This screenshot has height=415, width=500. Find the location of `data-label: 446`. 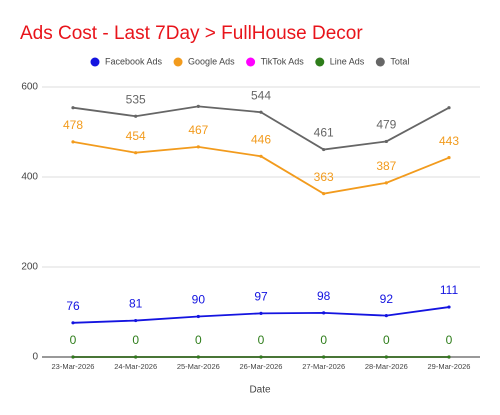

data-label: 446 is located at coordinates (261, 139).